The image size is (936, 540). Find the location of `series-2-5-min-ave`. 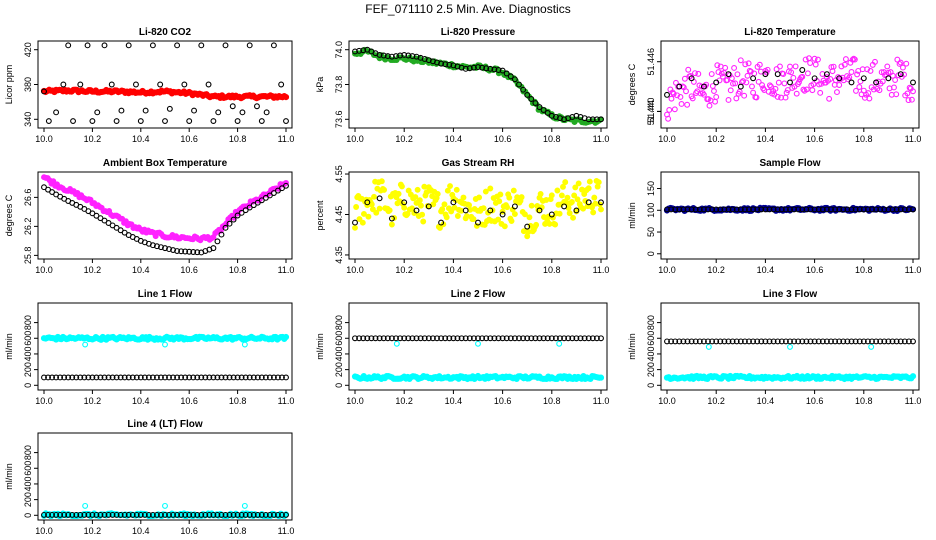

series-2-5-min-ave is located at coordinates (165, 514).